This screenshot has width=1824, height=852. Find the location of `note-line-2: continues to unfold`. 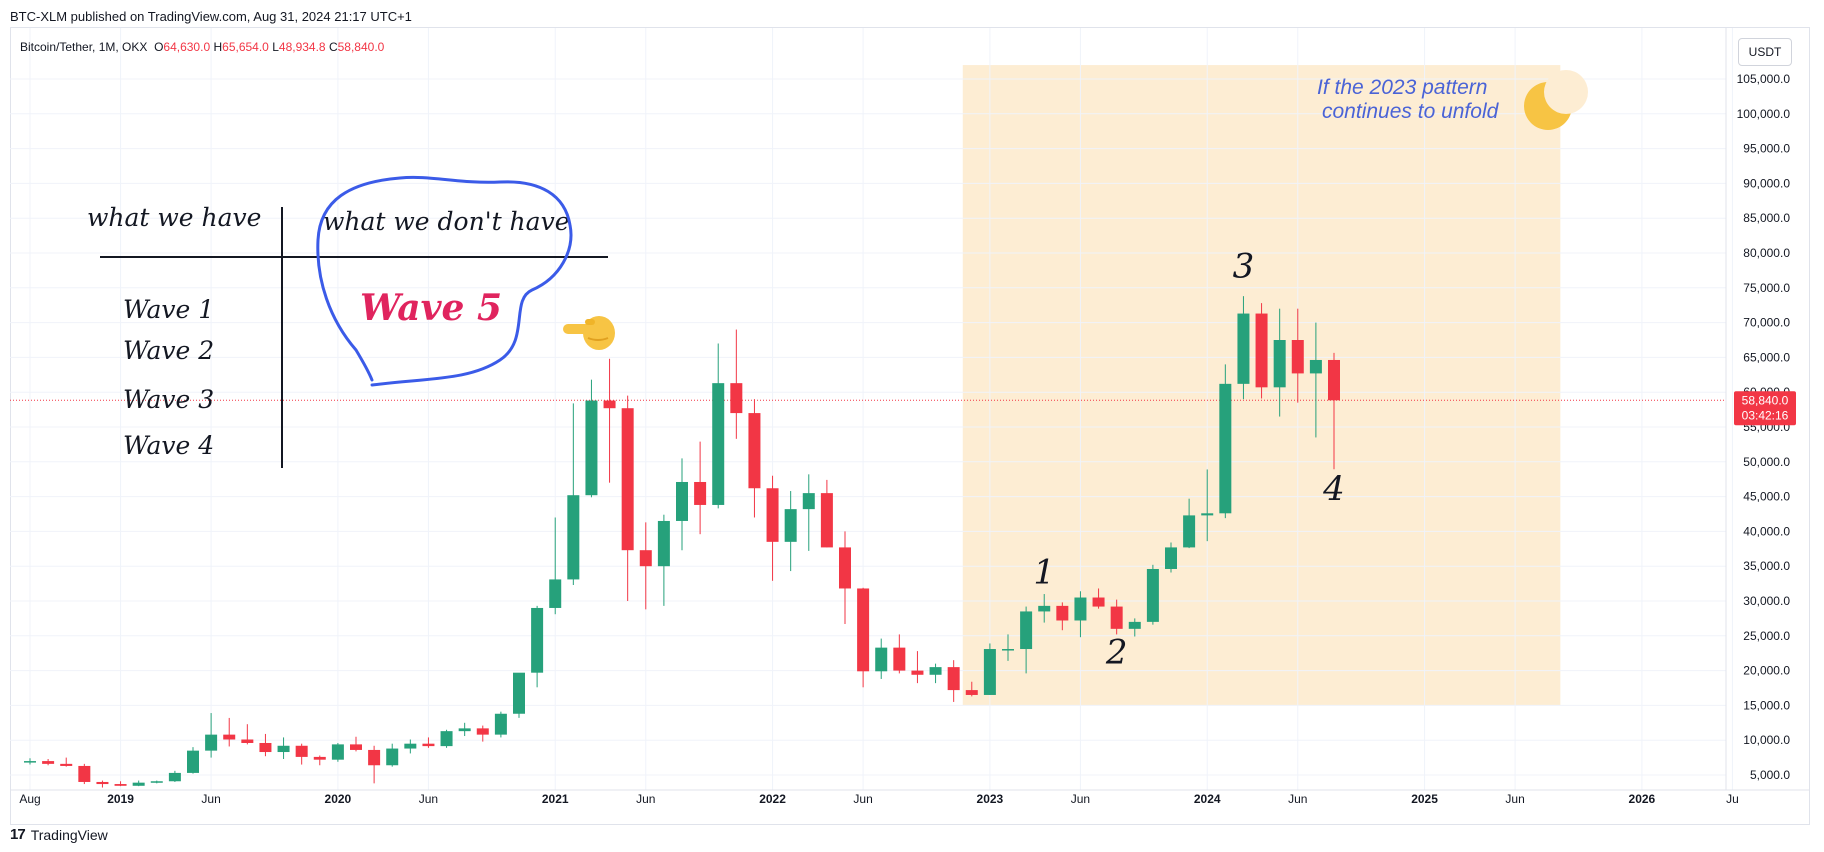

note-line-2: continues to unfold is located at coordinates (1411, 111).